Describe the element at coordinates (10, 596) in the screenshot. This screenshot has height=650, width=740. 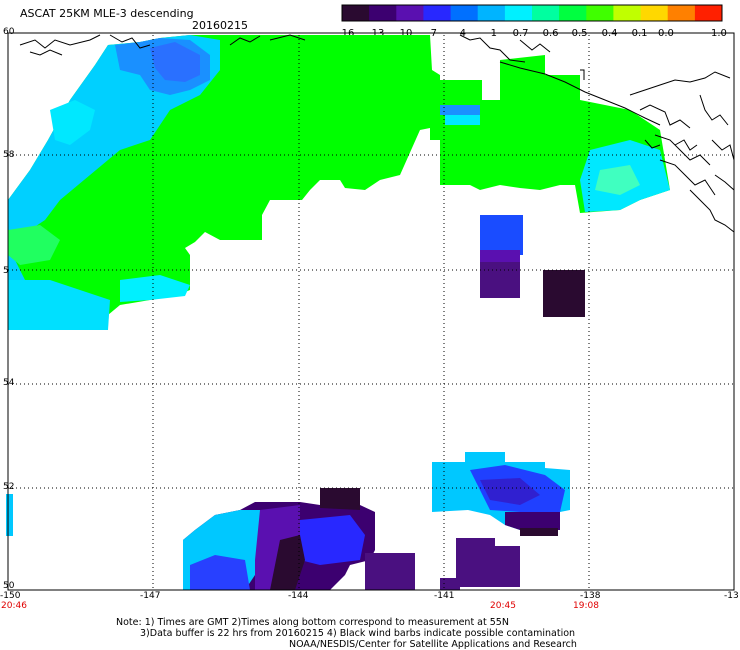
I see `lon-label: -150` at that location.